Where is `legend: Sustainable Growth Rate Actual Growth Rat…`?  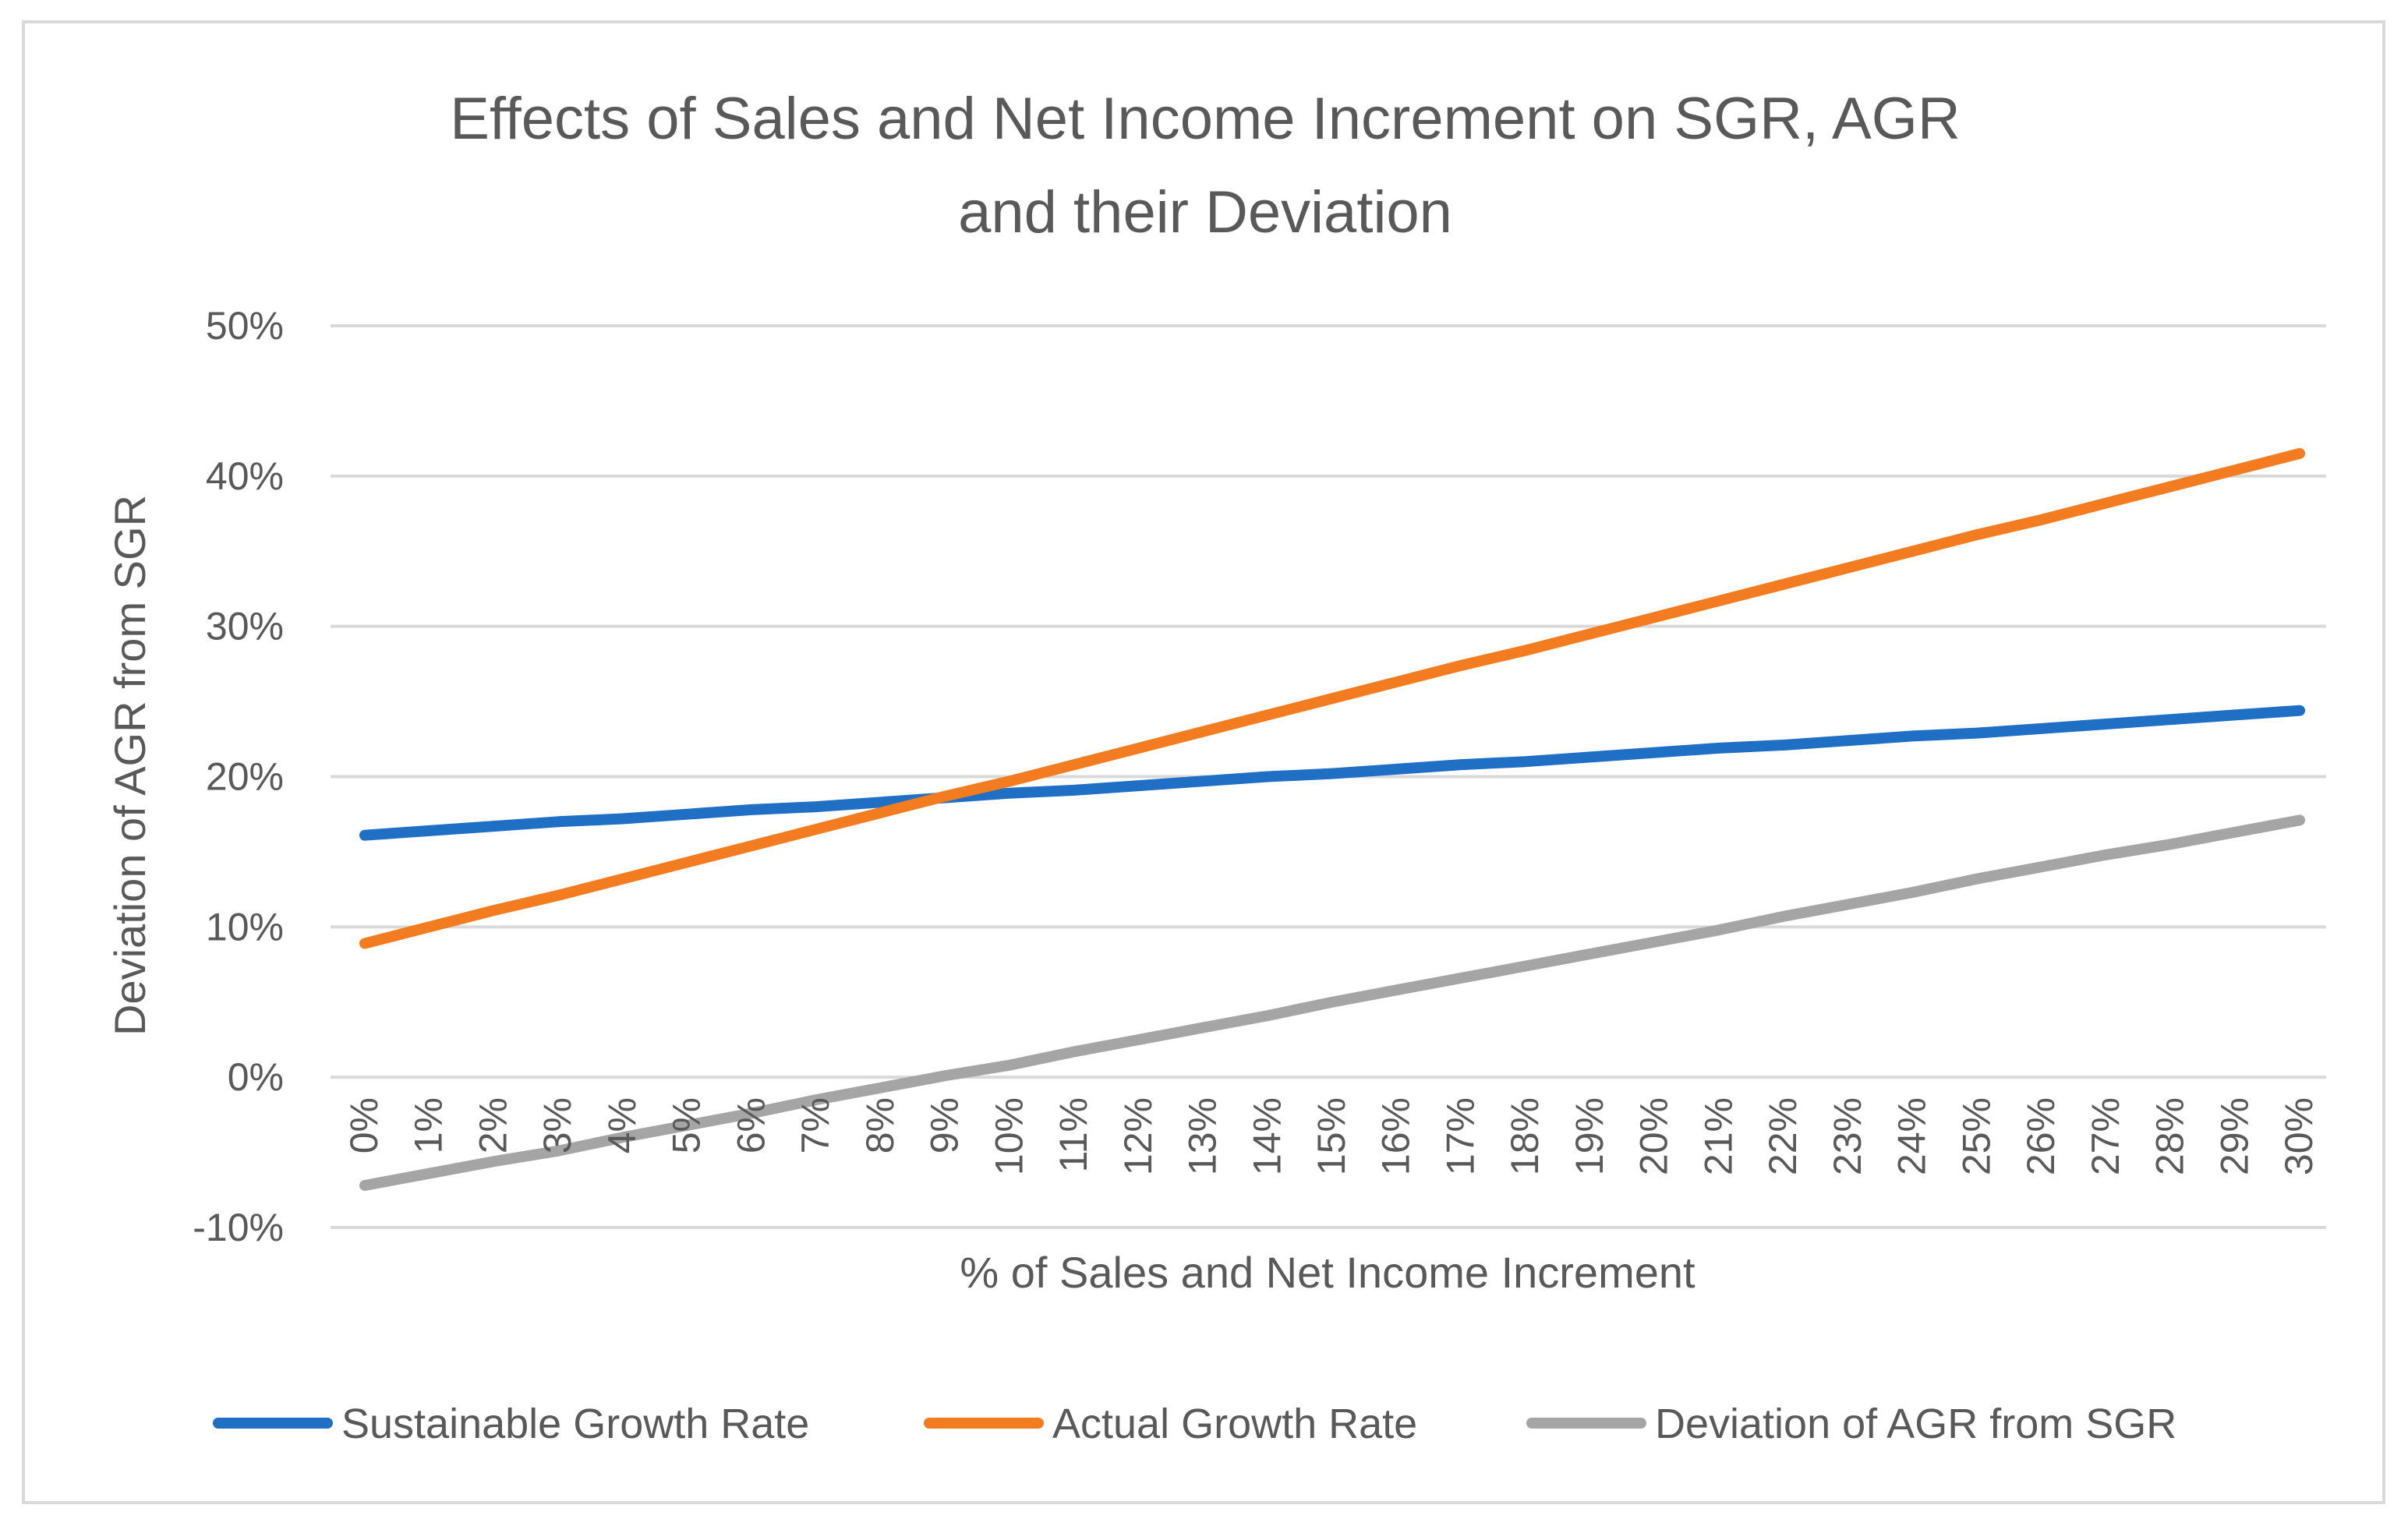 legend: Sustainable Growth Rate Actual Growth Rat… is located at coordinates (1194, 1424).